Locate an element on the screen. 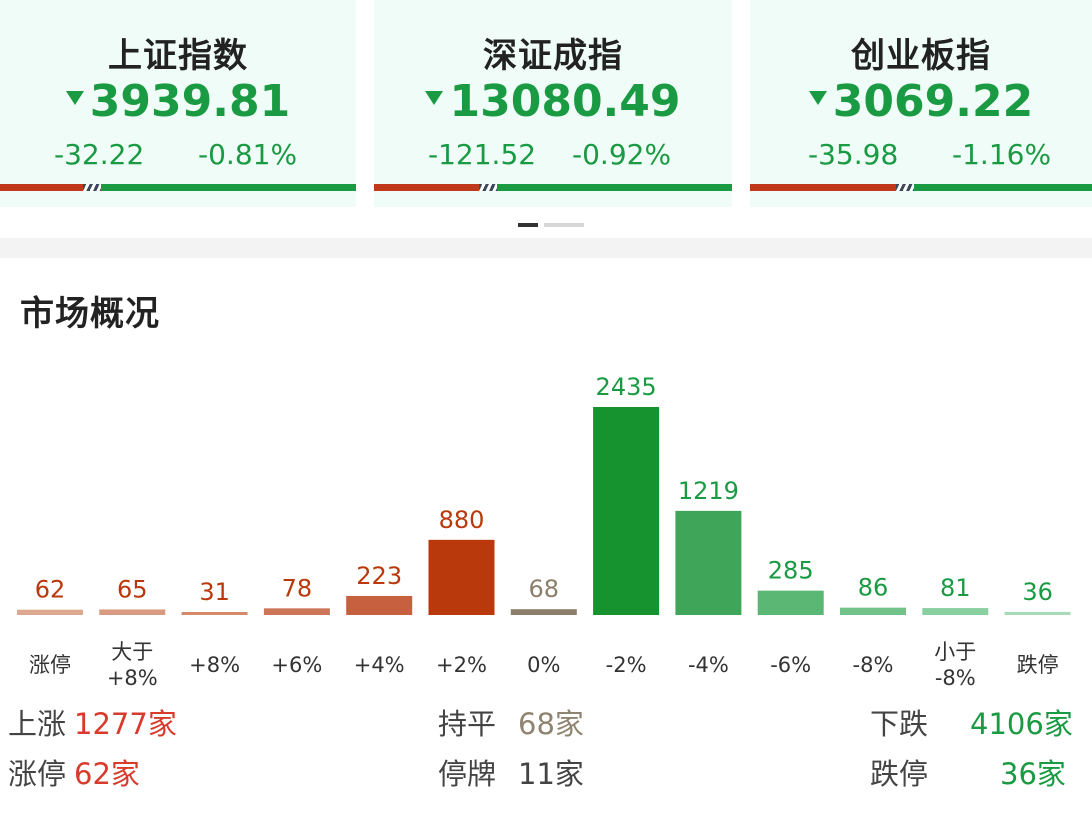 The width and height of the screenshot is (1092, 820). index-price: 3069.22 is located at coordinates (921, 101).